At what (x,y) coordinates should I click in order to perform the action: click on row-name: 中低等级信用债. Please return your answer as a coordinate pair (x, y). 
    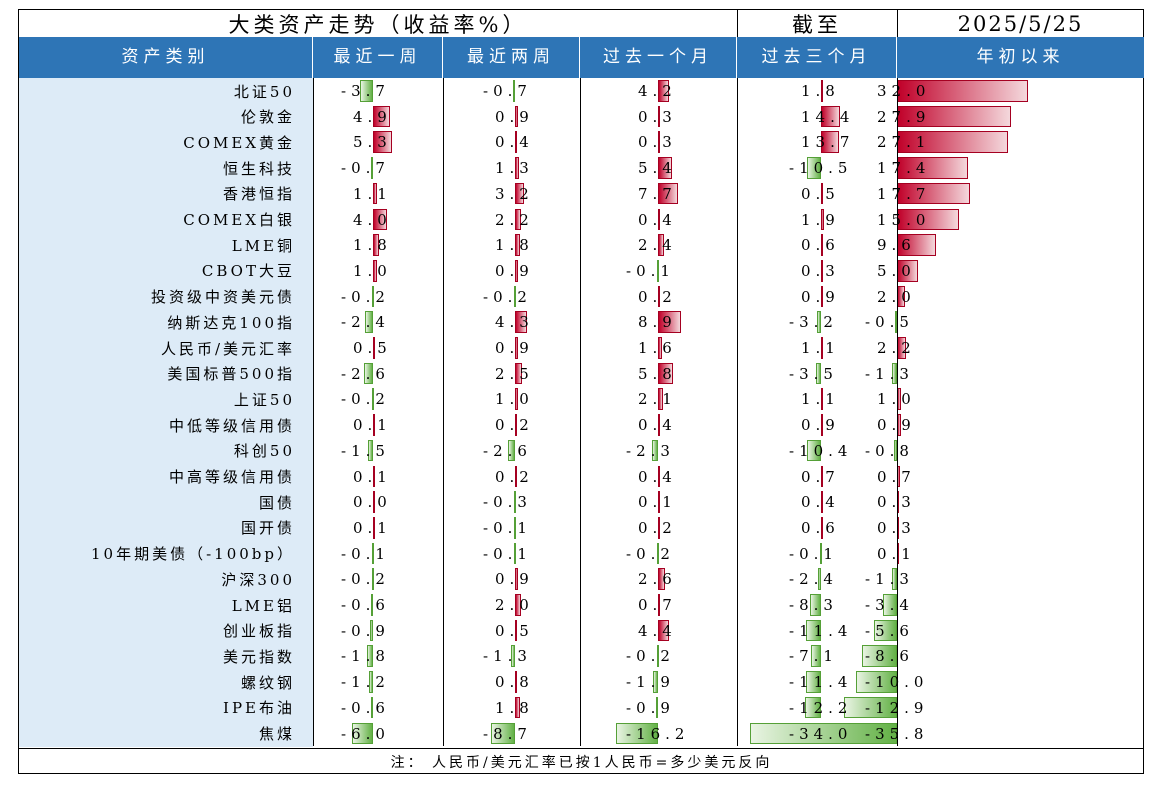
    Looking at the image, I should click on (166, 425).